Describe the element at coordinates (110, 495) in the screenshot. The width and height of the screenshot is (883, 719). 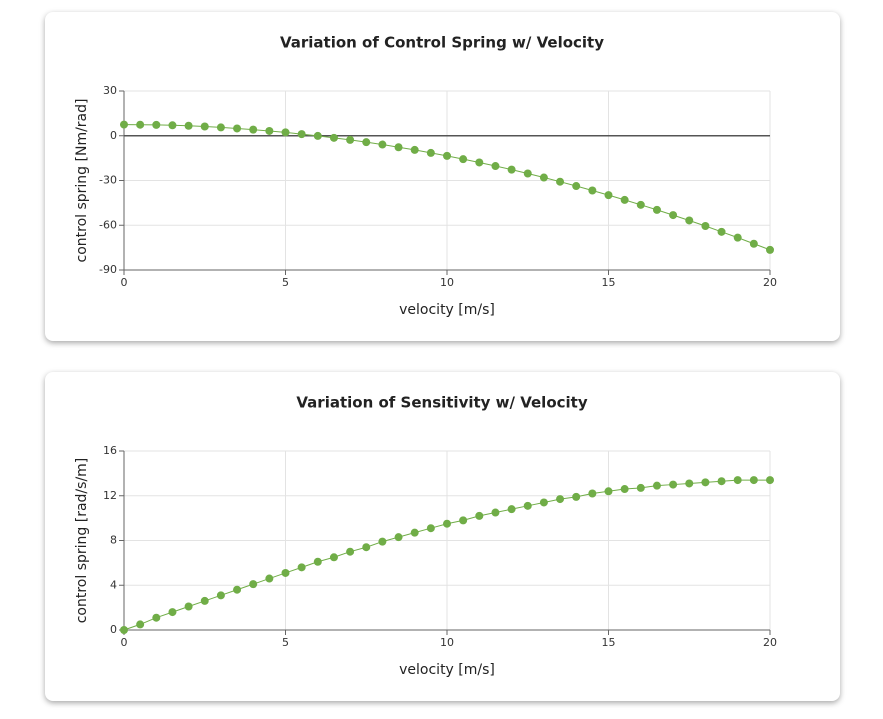
I see `y-tick-label: 12` at that location.